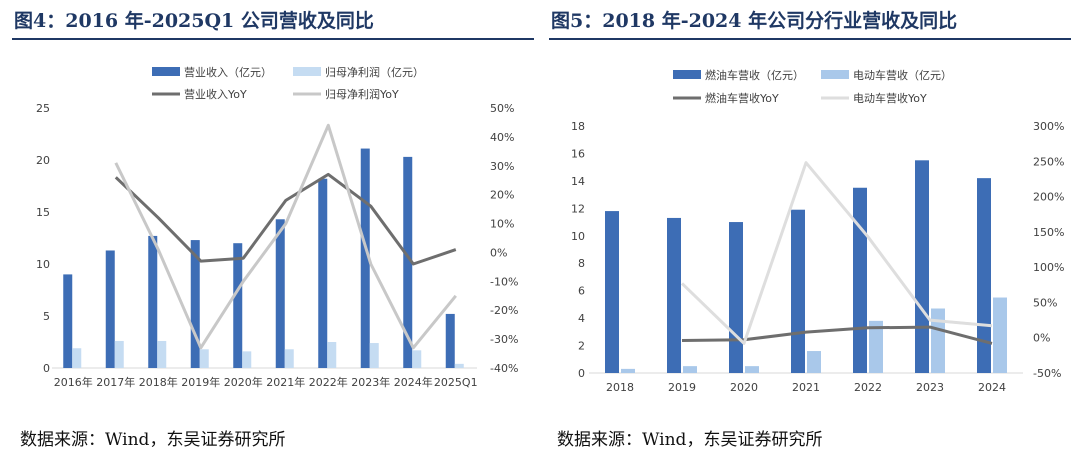 This screenshot has width=1080, height=462. Describe the element at coordinates (46, 316) in the screenshot. I see `y-left-tick-label: 5` at that location.